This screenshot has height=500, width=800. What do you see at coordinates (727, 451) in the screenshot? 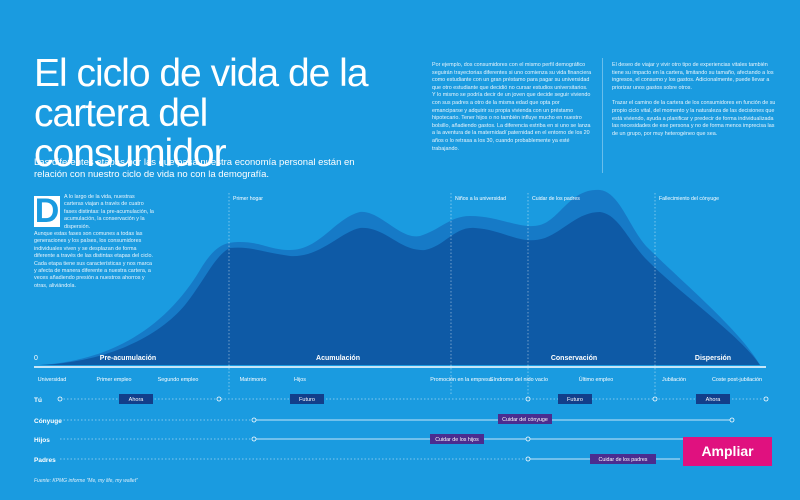
I see `ampliar-button: Ampliar` at bounding box center [727, 451].